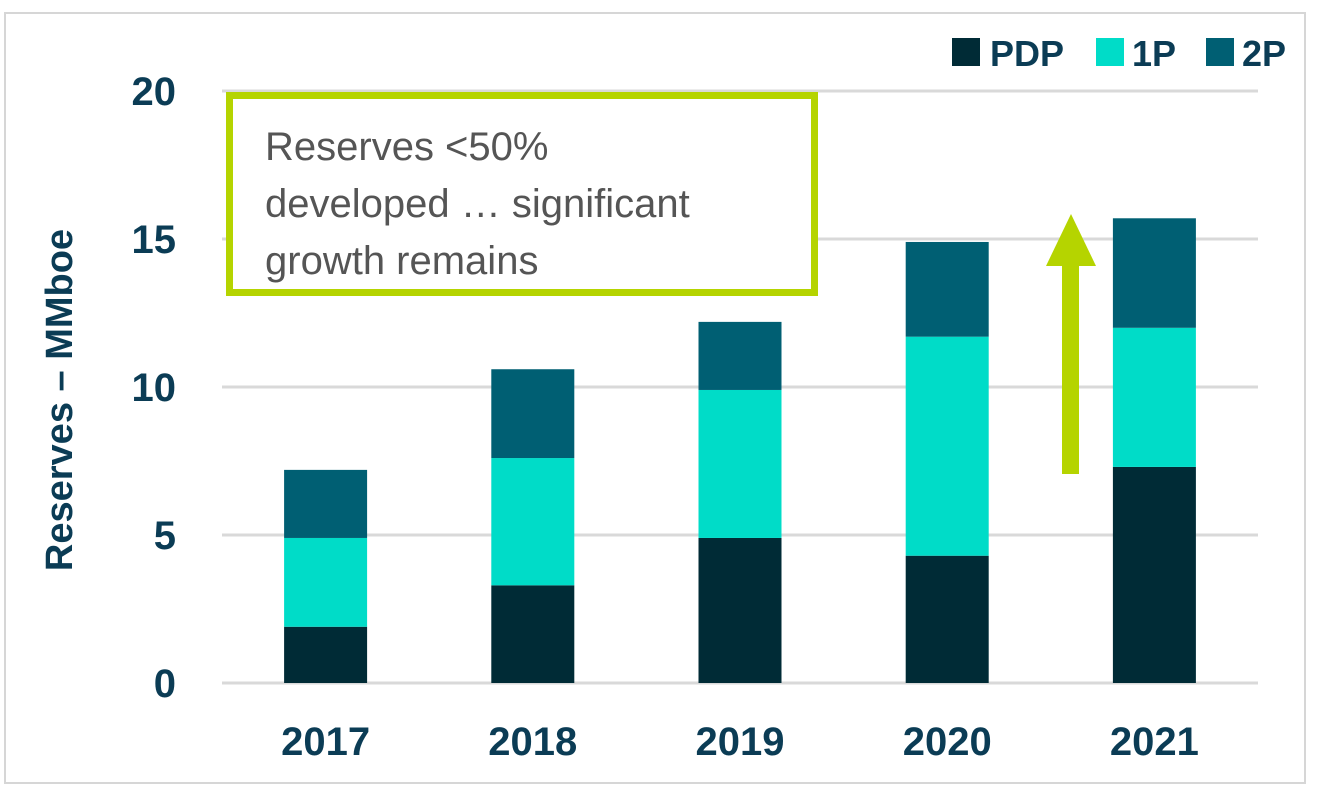 The width and height of the screenshot is (1318, 800). What do you see at coordinates (1154, 53) in the screenshot?
I see `legend-label-1p: 1P` at bounding box center [1154, 53].